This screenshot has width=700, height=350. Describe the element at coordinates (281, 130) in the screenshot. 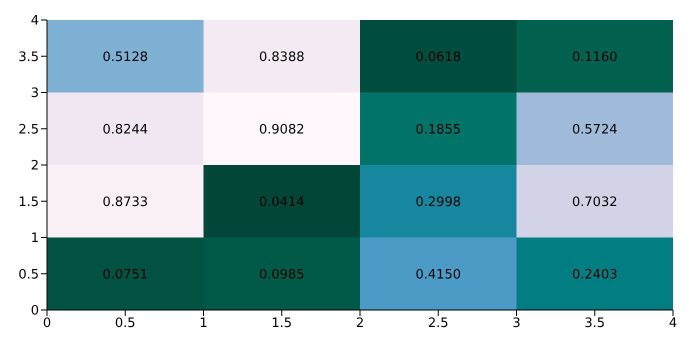

I see `data-label: 0.9082` at that location.